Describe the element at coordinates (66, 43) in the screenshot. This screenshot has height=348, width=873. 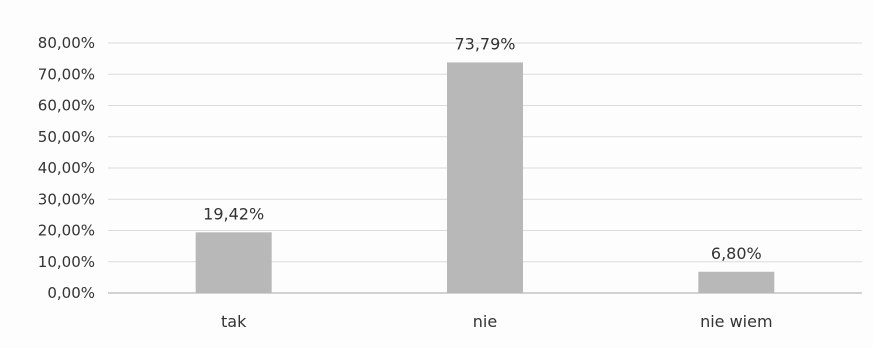
I see `y-tick-label: 80,00%` at that location.